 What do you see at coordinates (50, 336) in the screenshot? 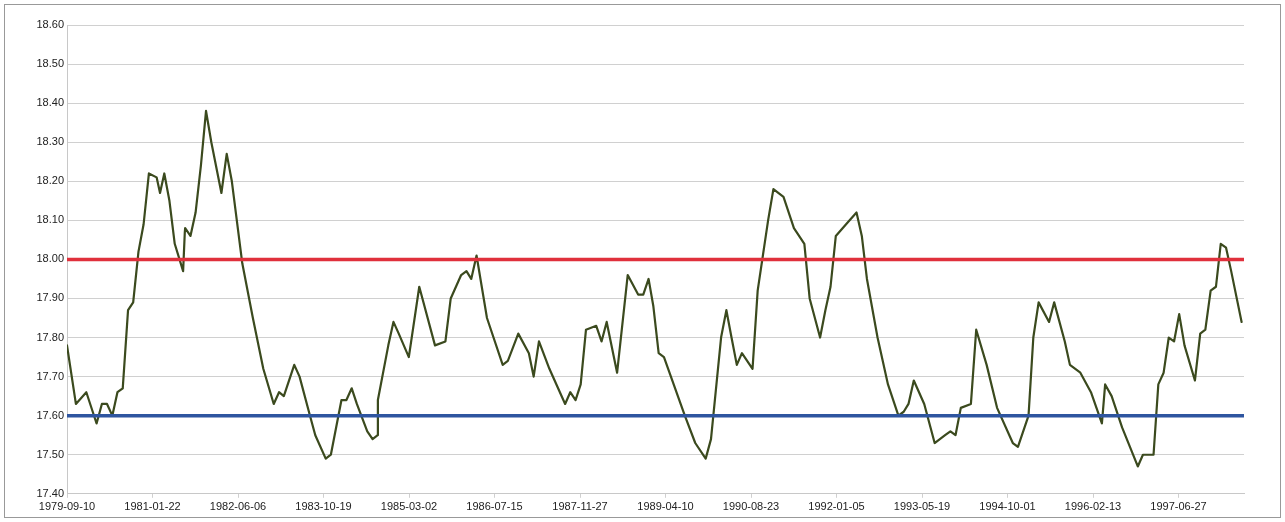
I see `y-tick-label: 17.80` at bounding box center [50, 336].